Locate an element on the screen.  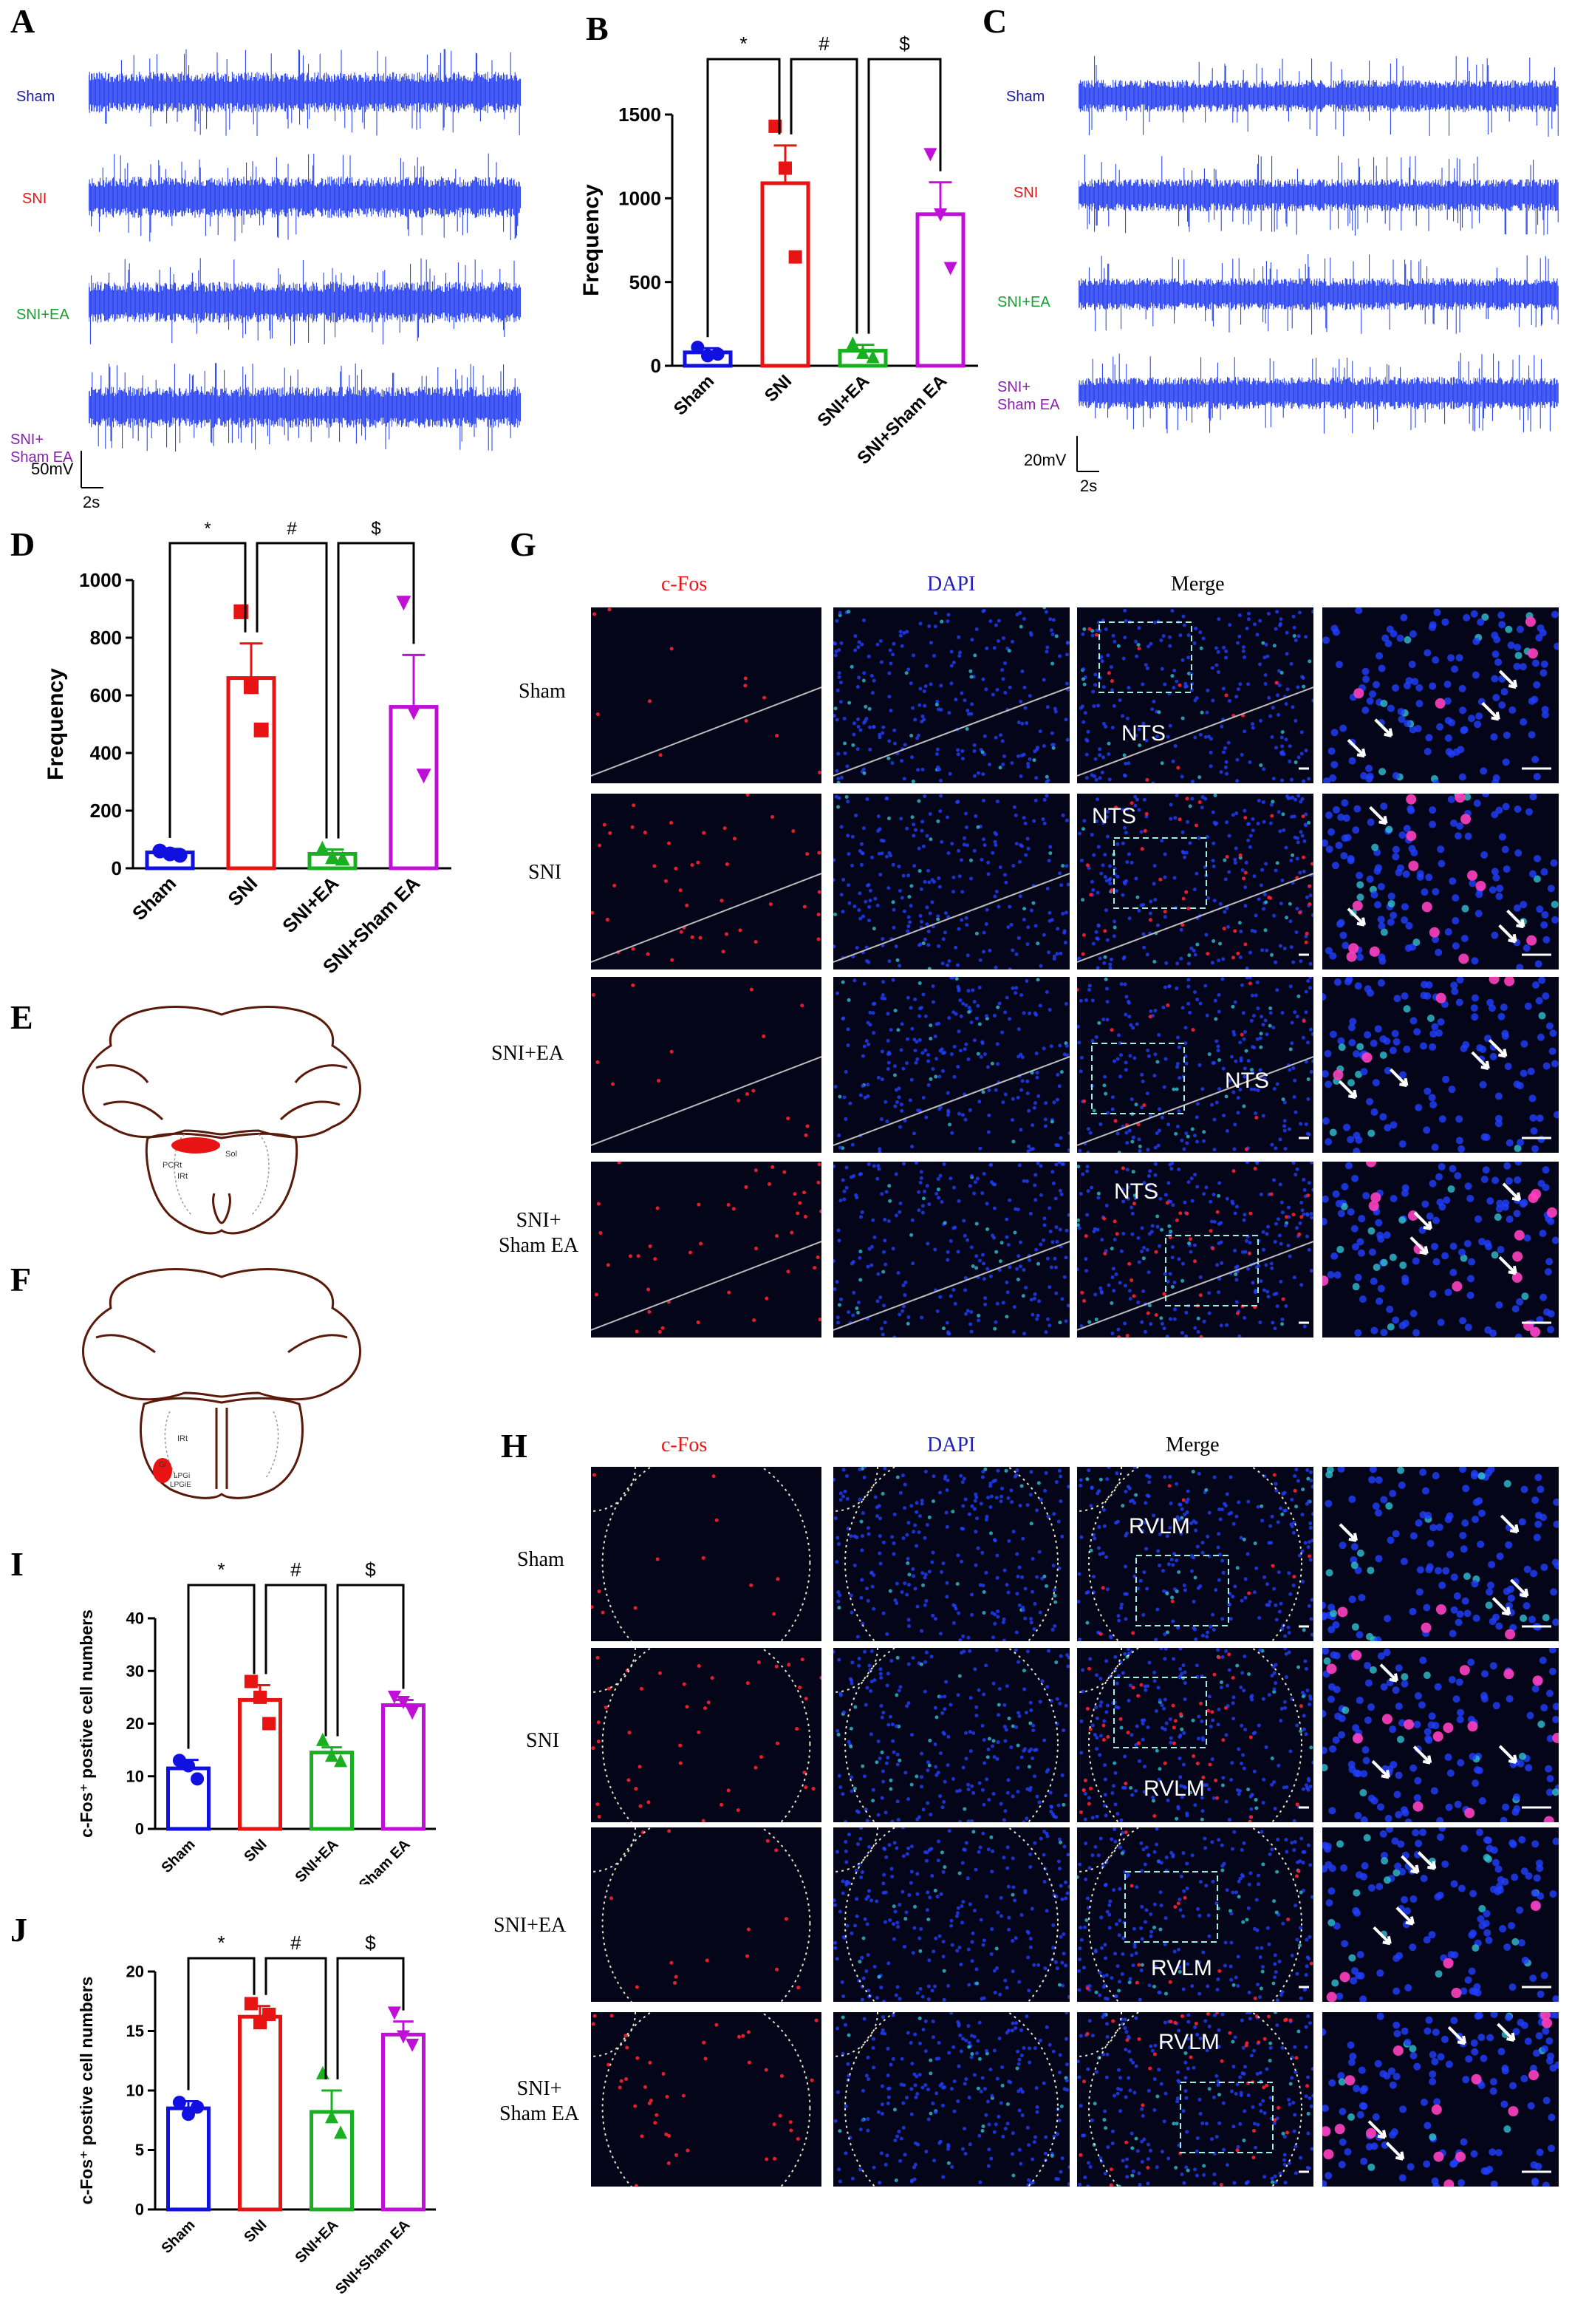
micrograph-panel_g-r2-c0 is located at coordinates (706, 1065).